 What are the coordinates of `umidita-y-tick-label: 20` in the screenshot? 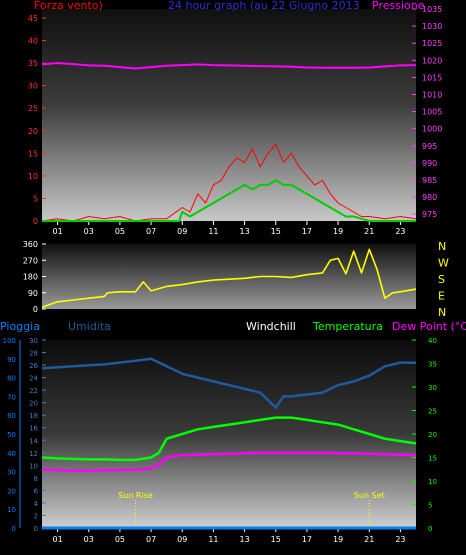 It's located at (33, 404).